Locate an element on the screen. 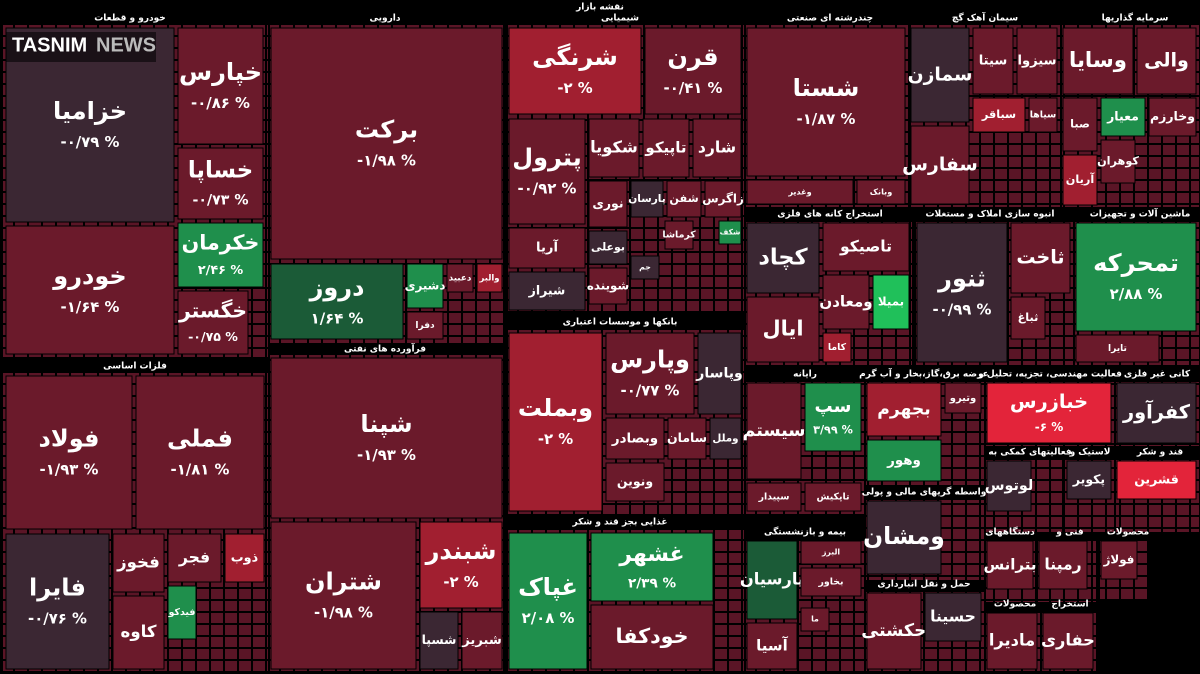 This screenshot has height=674, width=1200. tile-symbol: کاما is located at coordinates (837, 347).